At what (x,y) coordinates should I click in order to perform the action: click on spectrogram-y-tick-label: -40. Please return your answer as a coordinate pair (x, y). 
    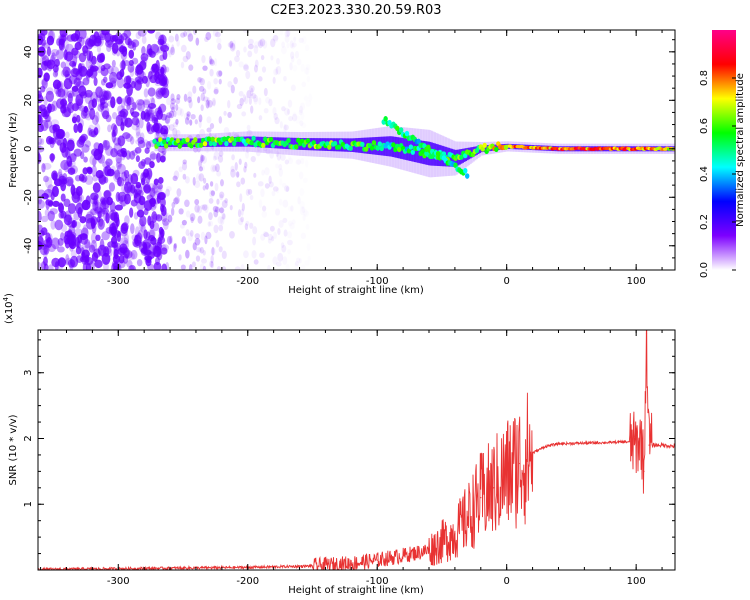
    Looking at the image, I should click on (28, 246).